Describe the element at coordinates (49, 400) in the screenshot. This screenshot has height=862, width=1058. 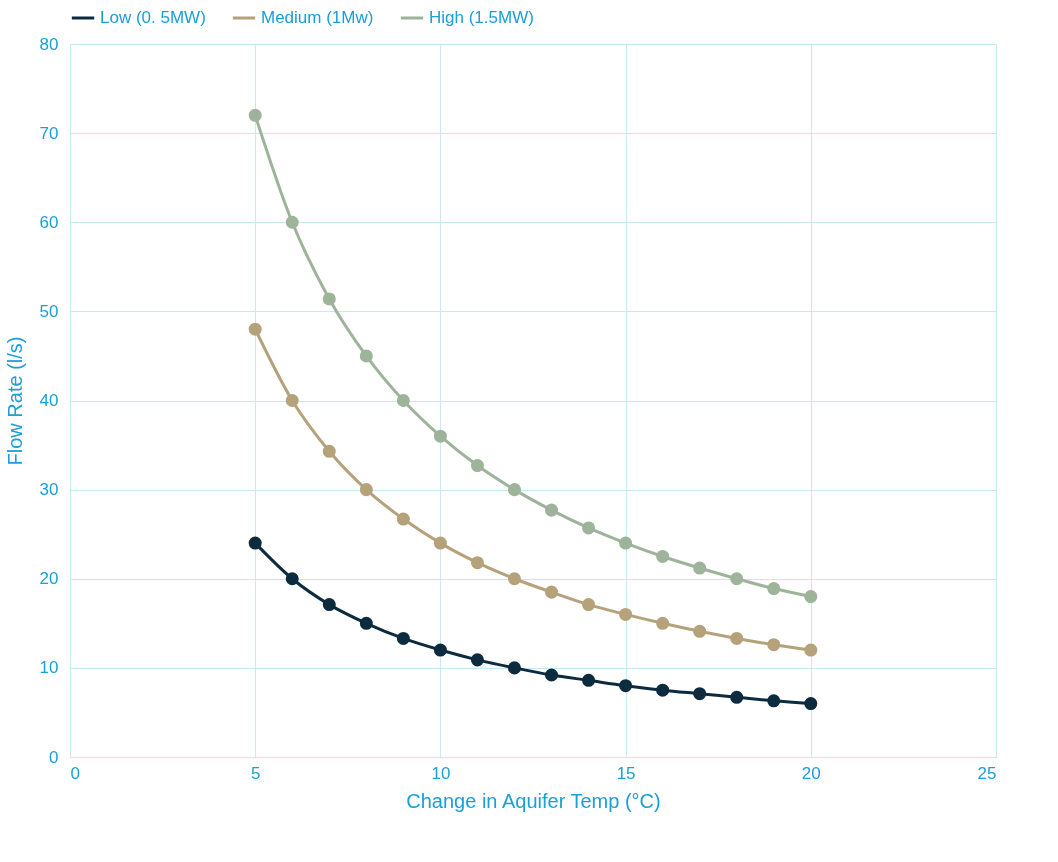
I see `y-tick-label: 40` at that location.